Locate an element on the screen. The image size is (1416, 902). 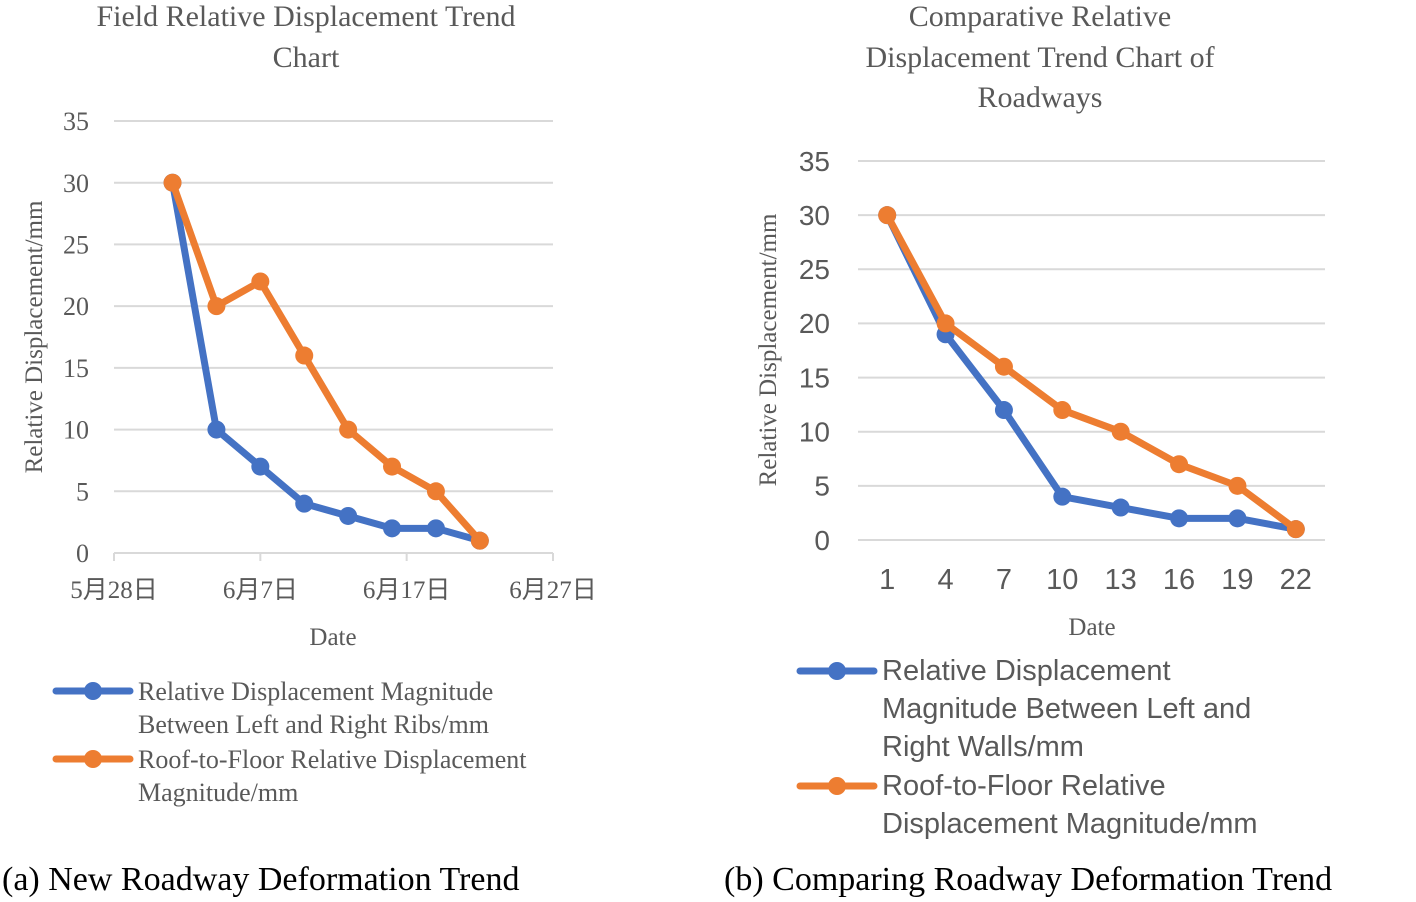
panel-b-title-line-3: Roadways is located at coordinates (1040, 97).